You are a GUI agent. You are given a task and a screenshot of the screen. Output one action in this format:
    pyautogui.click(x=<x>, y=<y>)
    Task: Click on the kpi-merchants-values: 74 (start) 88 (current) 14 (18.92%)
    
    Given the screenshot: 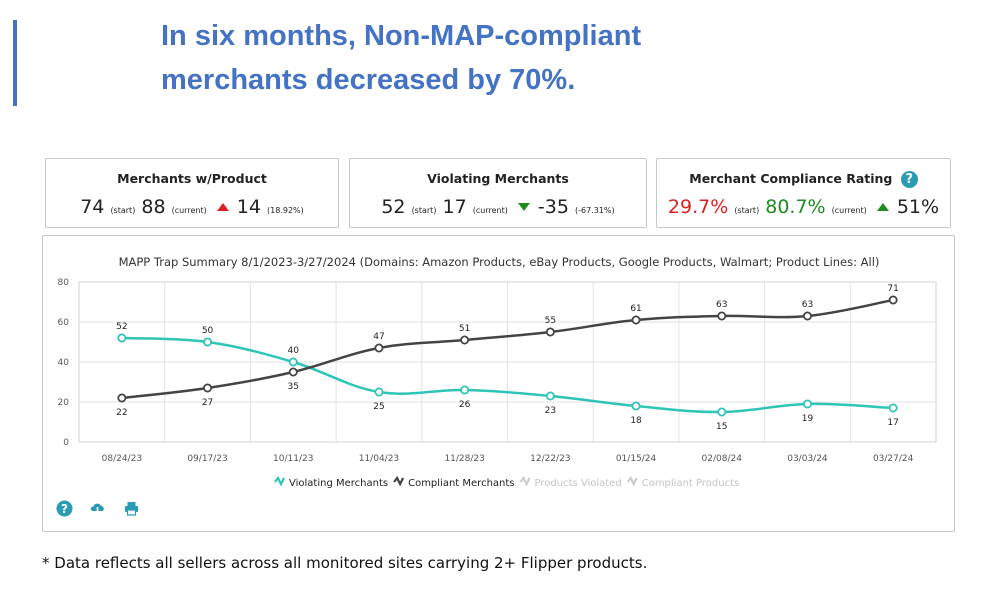 What is the action you would take?
    pyautogui.click(x=192, y=207)
    